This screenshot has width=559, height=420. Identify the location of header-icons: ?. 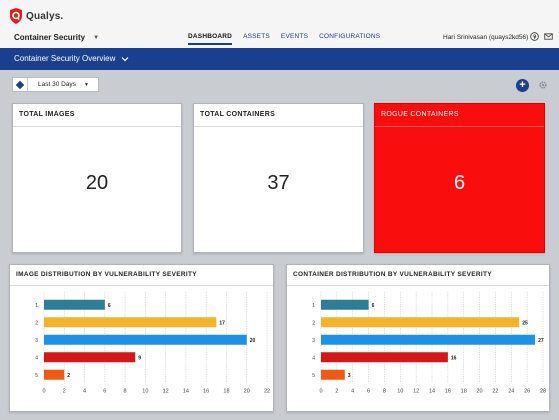
(541, 36).